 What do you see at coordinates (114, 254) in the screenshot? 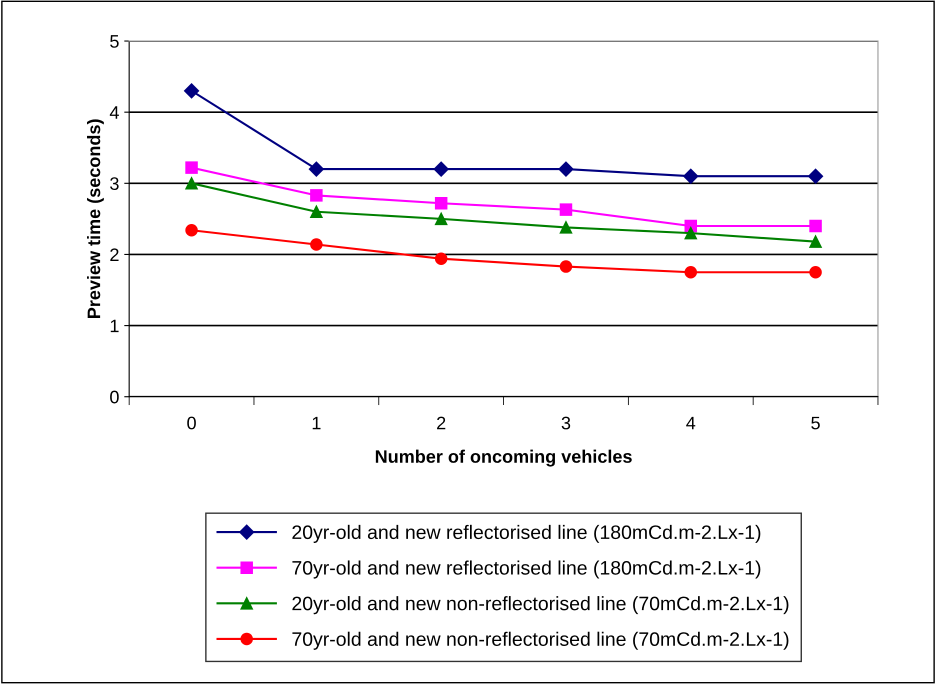
I see `y-tick-label: 2` at bounding box center [114, 254].